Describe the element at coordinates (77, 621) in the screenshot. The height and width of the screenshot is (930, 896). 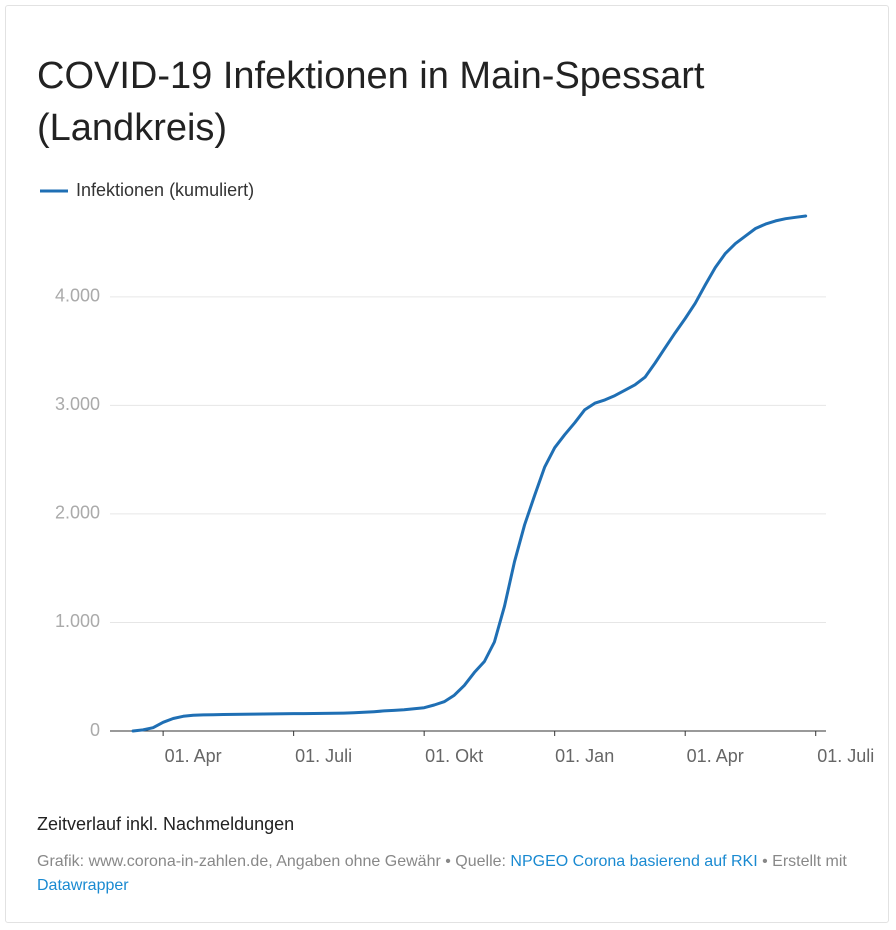
I see `y-tick-label: 1.000` at that location.